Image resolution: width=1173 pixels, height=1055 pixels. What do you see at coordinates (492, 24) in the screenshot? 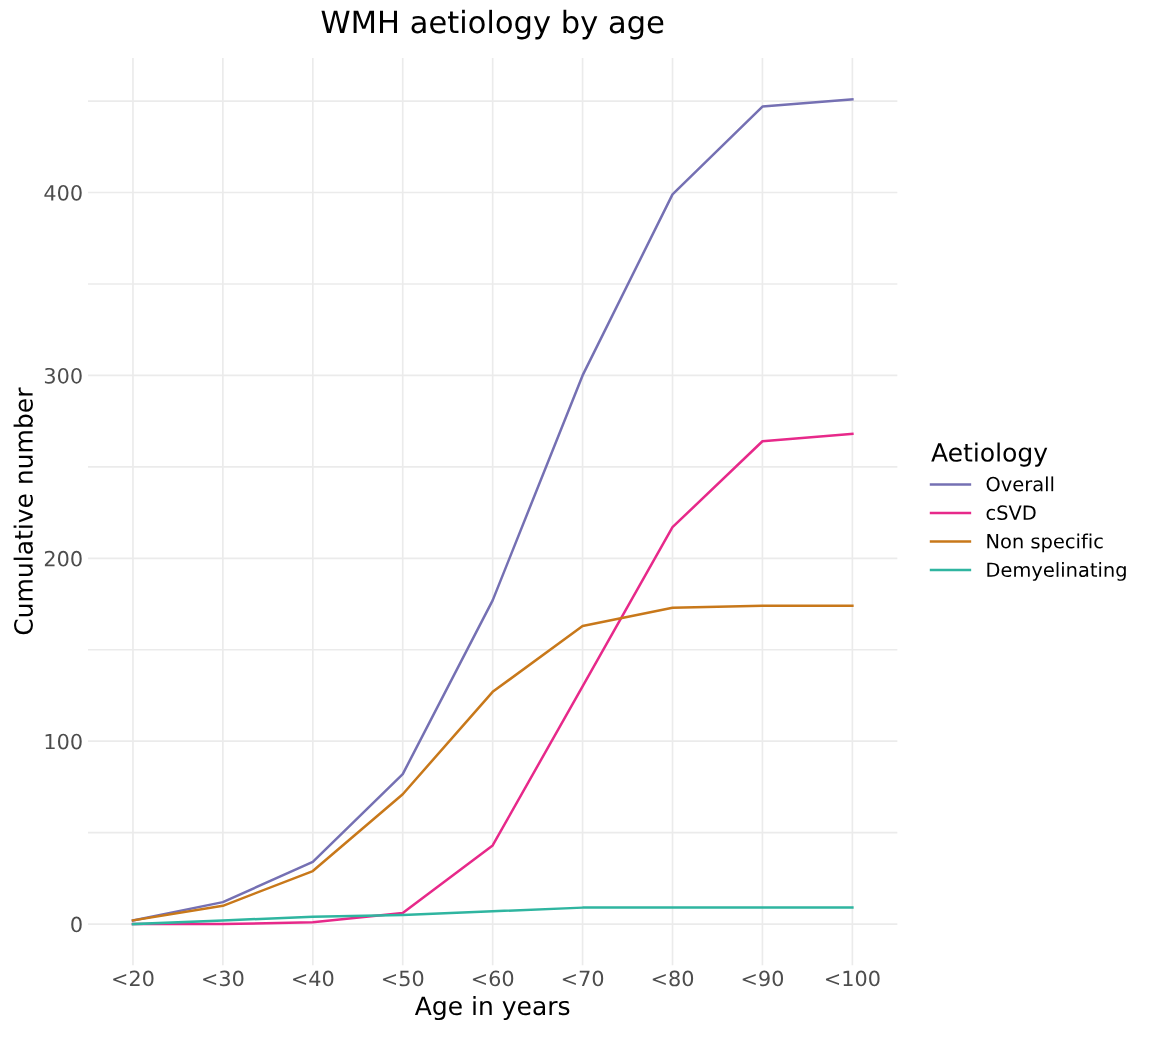
I see `chart-title: WMH aetiology by age` at bounding box center [492, 24].